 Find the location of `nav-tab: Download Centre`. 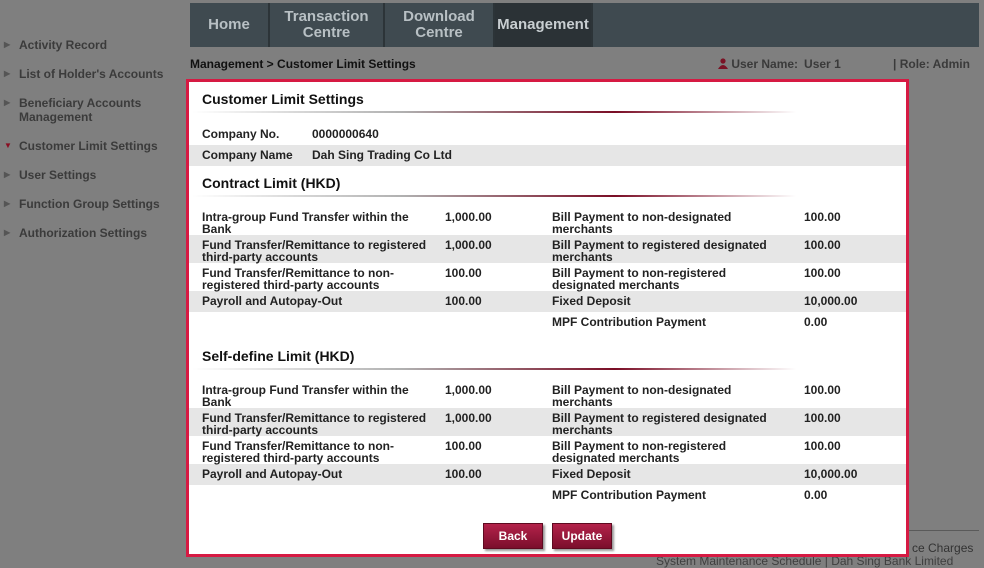

nav-tab: Download Centre is located at coordinates (440, 25).